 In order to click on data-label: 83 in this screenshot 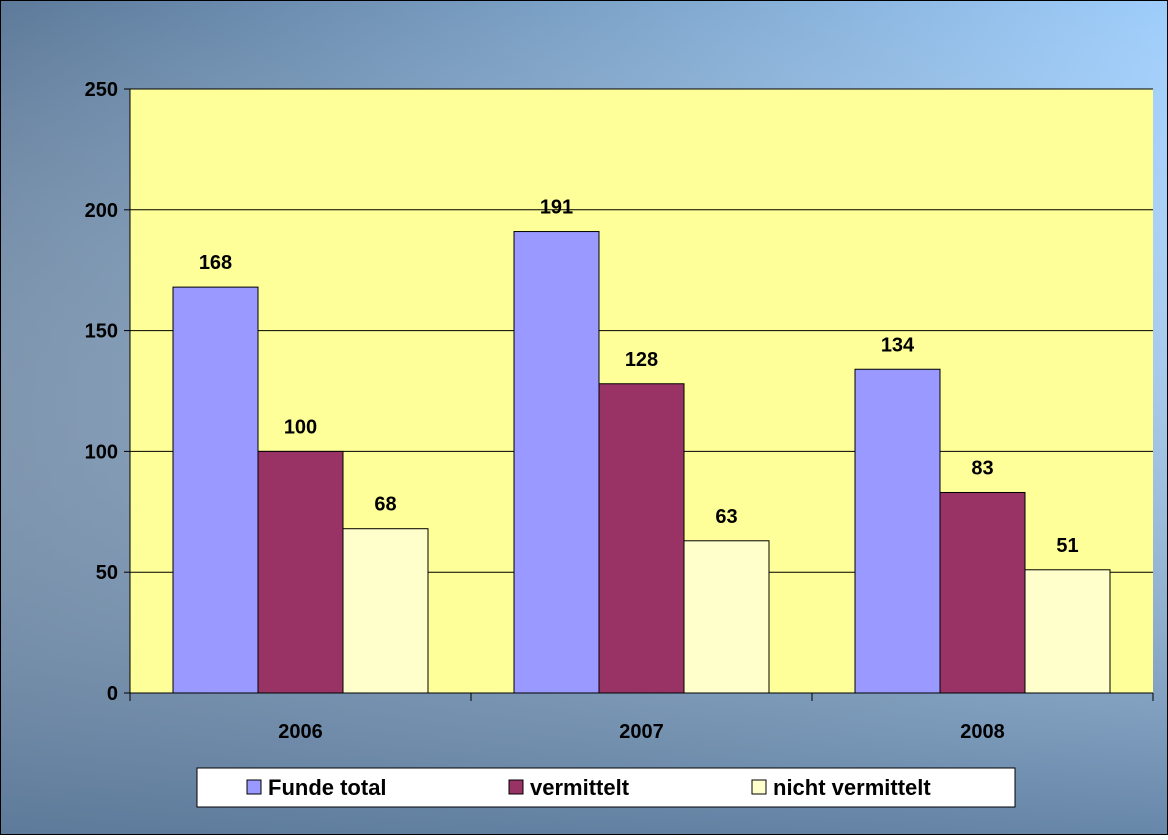, I will do `click(982, 468)`.